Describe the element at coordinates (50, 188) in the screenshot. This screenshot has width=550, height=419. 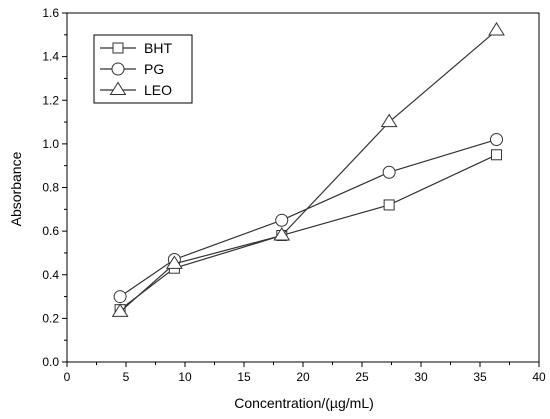
I see `y-tick-label: 0.8` at that location.